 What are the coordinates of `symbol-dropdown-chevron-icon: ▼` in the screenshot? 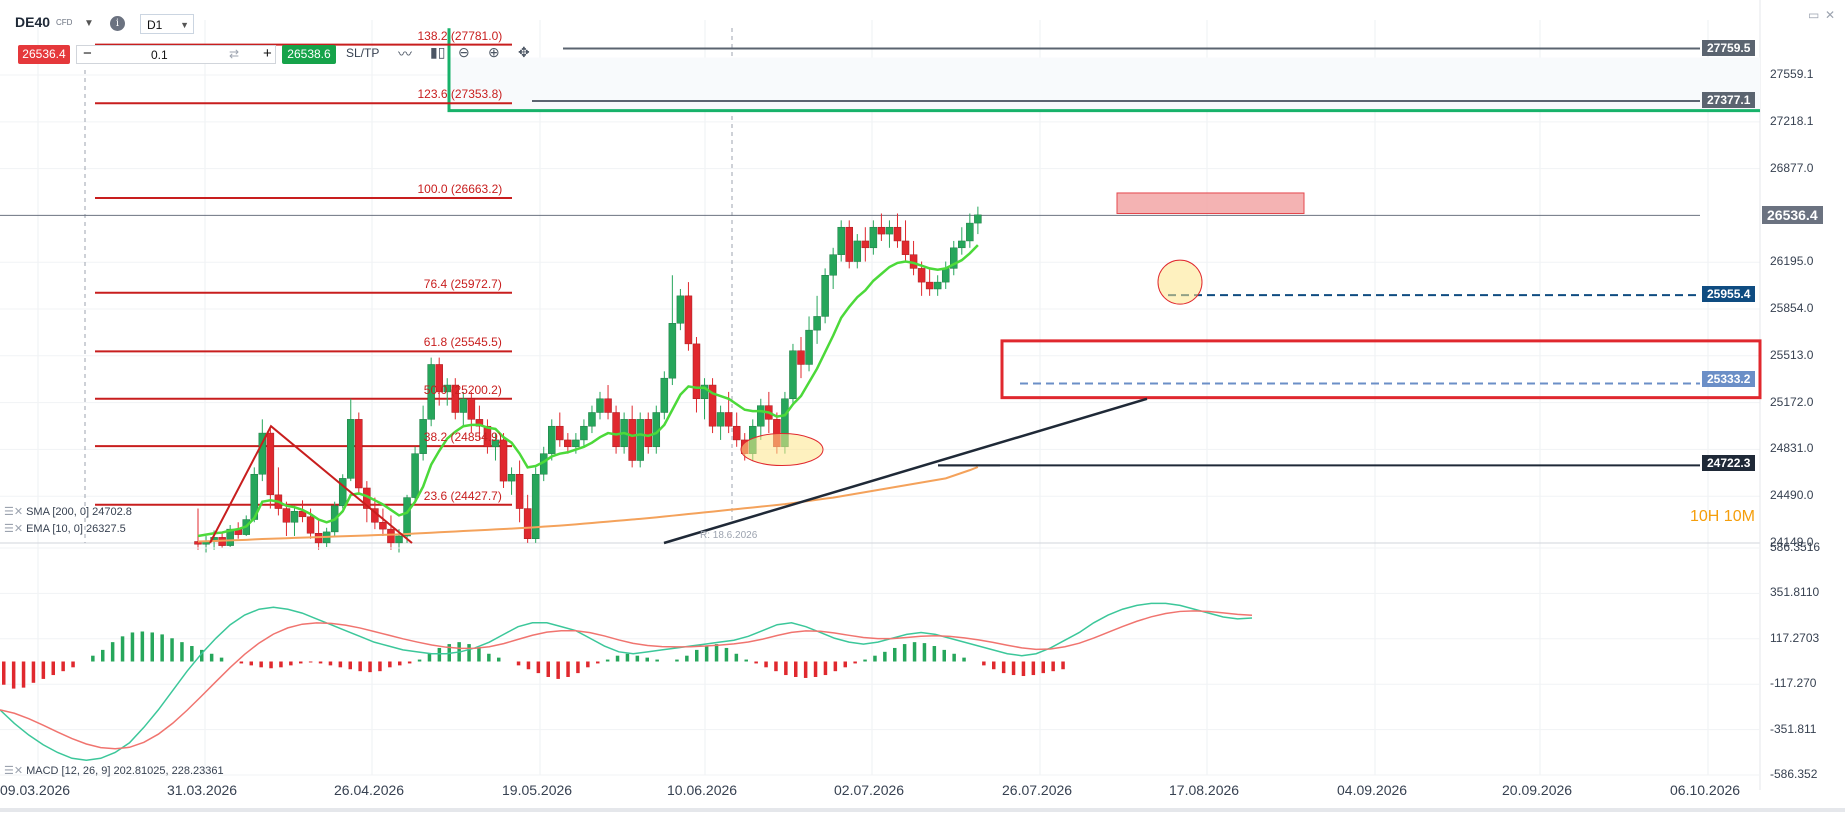 It's located at (89, 23).